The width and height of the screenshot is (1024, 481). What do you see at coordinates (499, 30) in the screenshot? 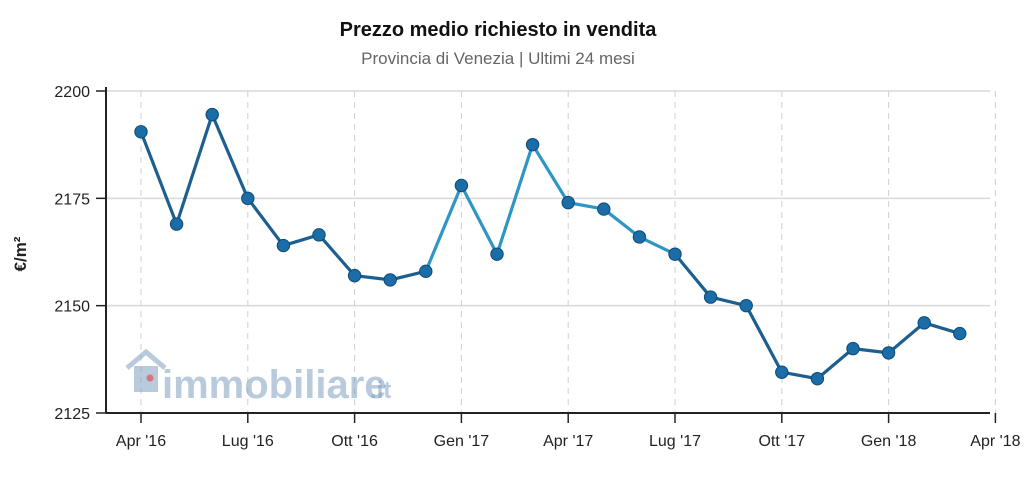
I see `chart-title: Prezzo medio richiesto in vendita` at bounding box center [499, 30].